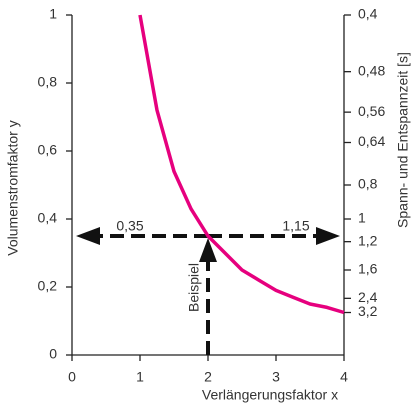  What do you see at coordinates (403, 140) in the screenshot?
I see `y2-axis-label: Spann- und Entspannzeit [s]` at bounding box center [403, 140].